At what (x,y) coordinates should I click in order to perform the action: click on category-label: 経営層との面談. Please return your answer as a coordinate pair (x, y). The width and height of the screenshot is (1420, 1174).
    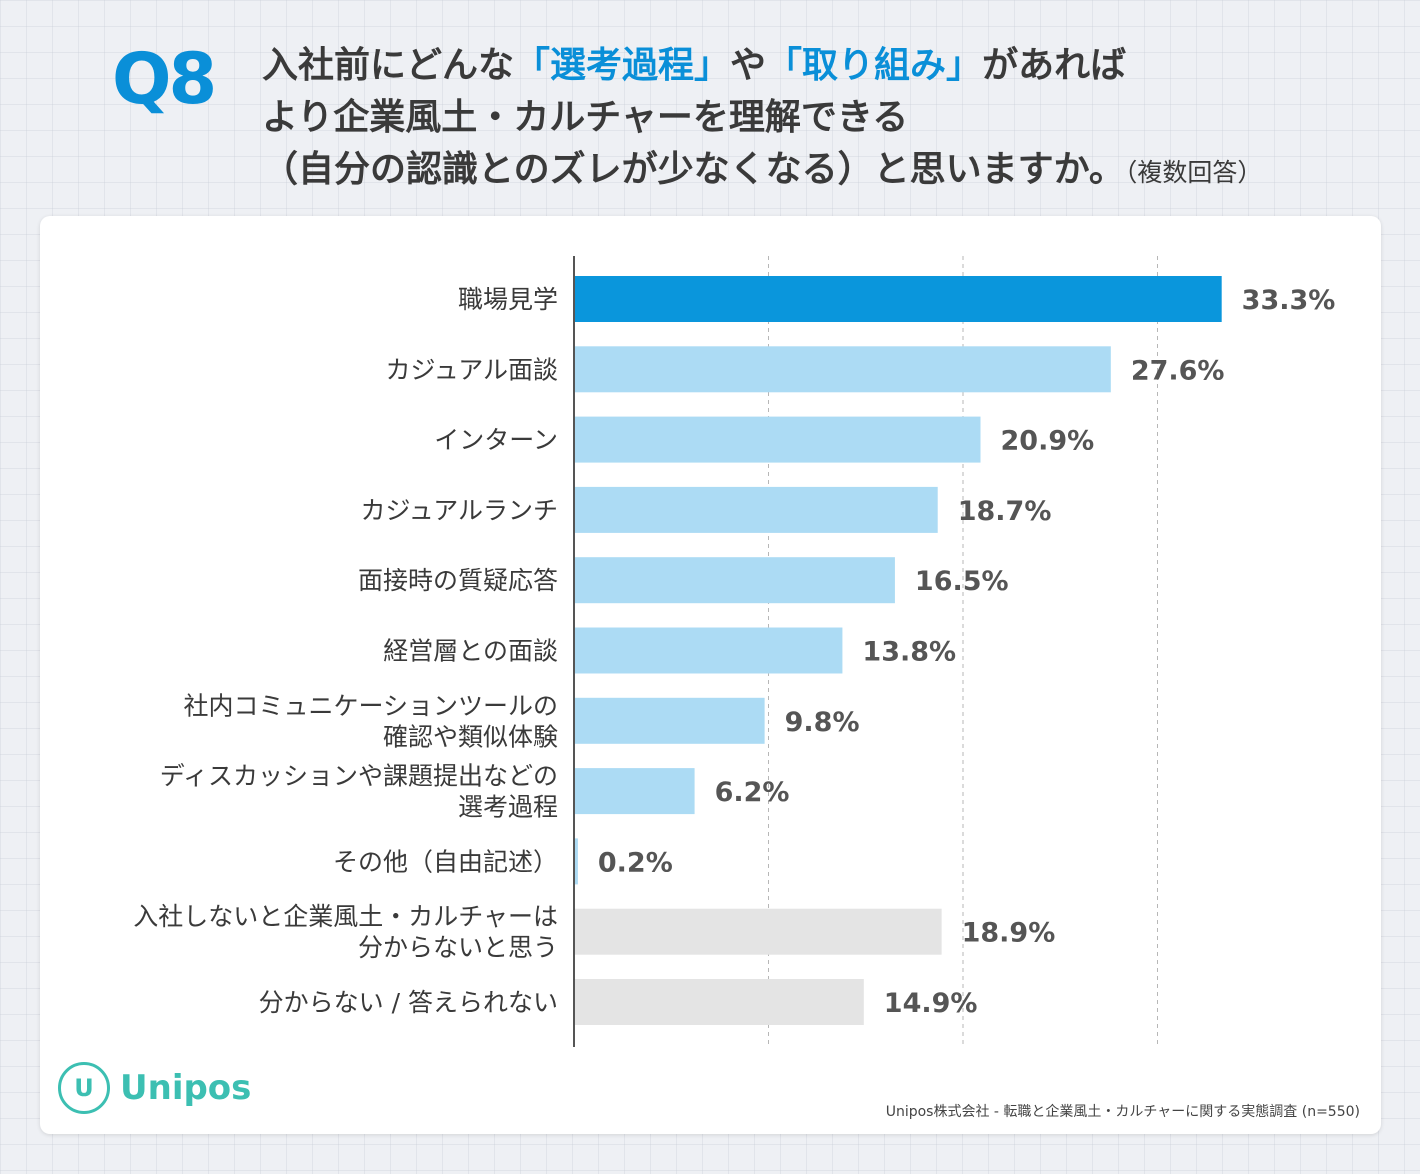
    Looking at the image, I should click on (470, 651).